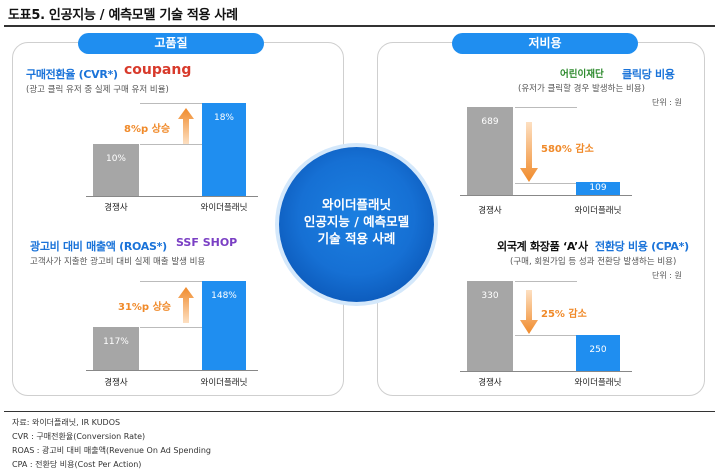 The width and height of the screenshot is (719, 473). I want to click on cpc-bar-wider: 109, so click(598, 188).